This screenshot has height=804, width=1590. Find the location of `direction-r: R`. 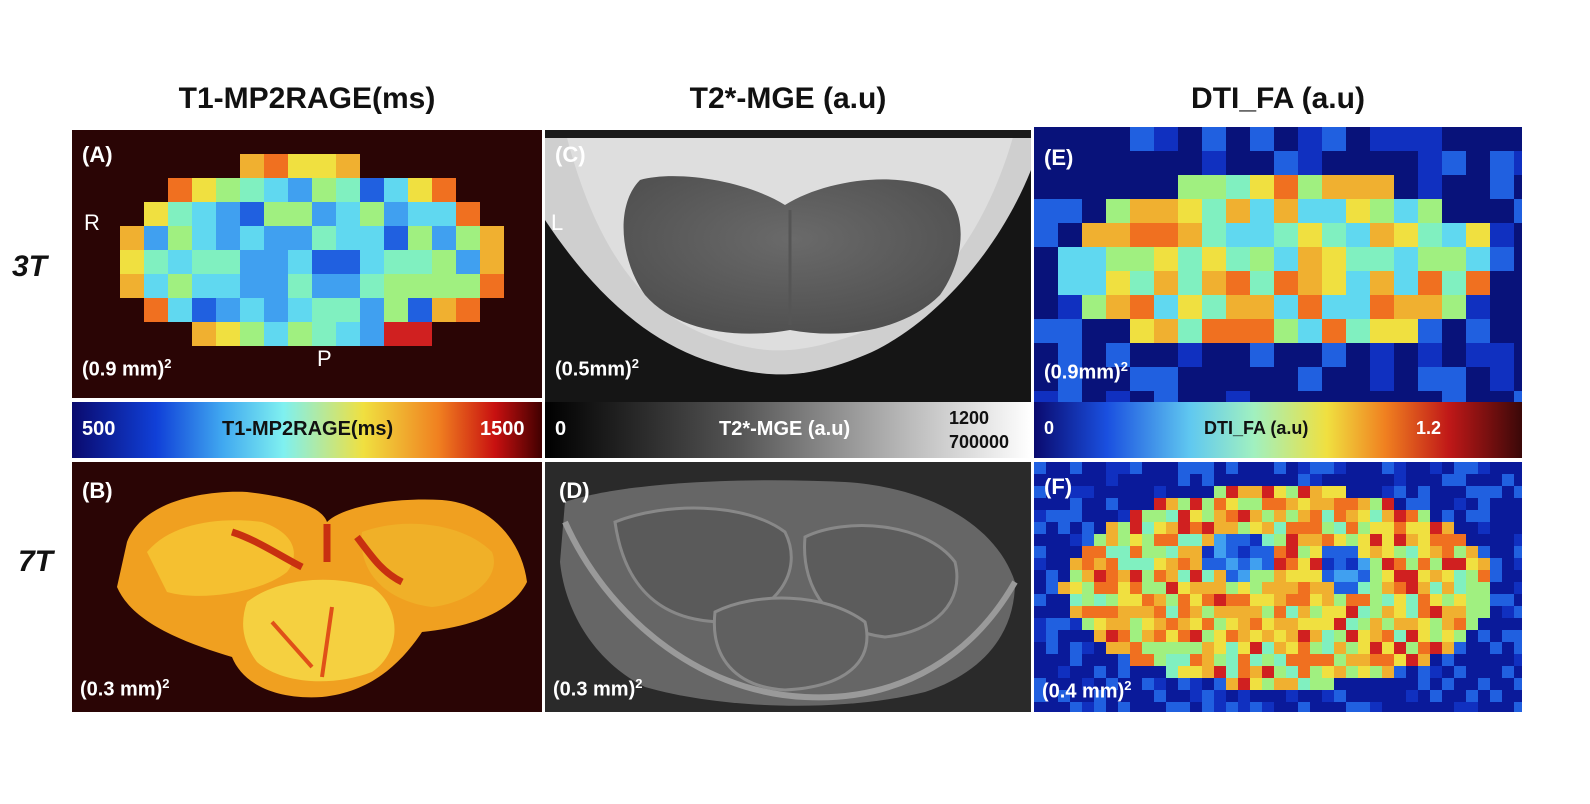

direction-r: R is located at coordinates (92, 222).